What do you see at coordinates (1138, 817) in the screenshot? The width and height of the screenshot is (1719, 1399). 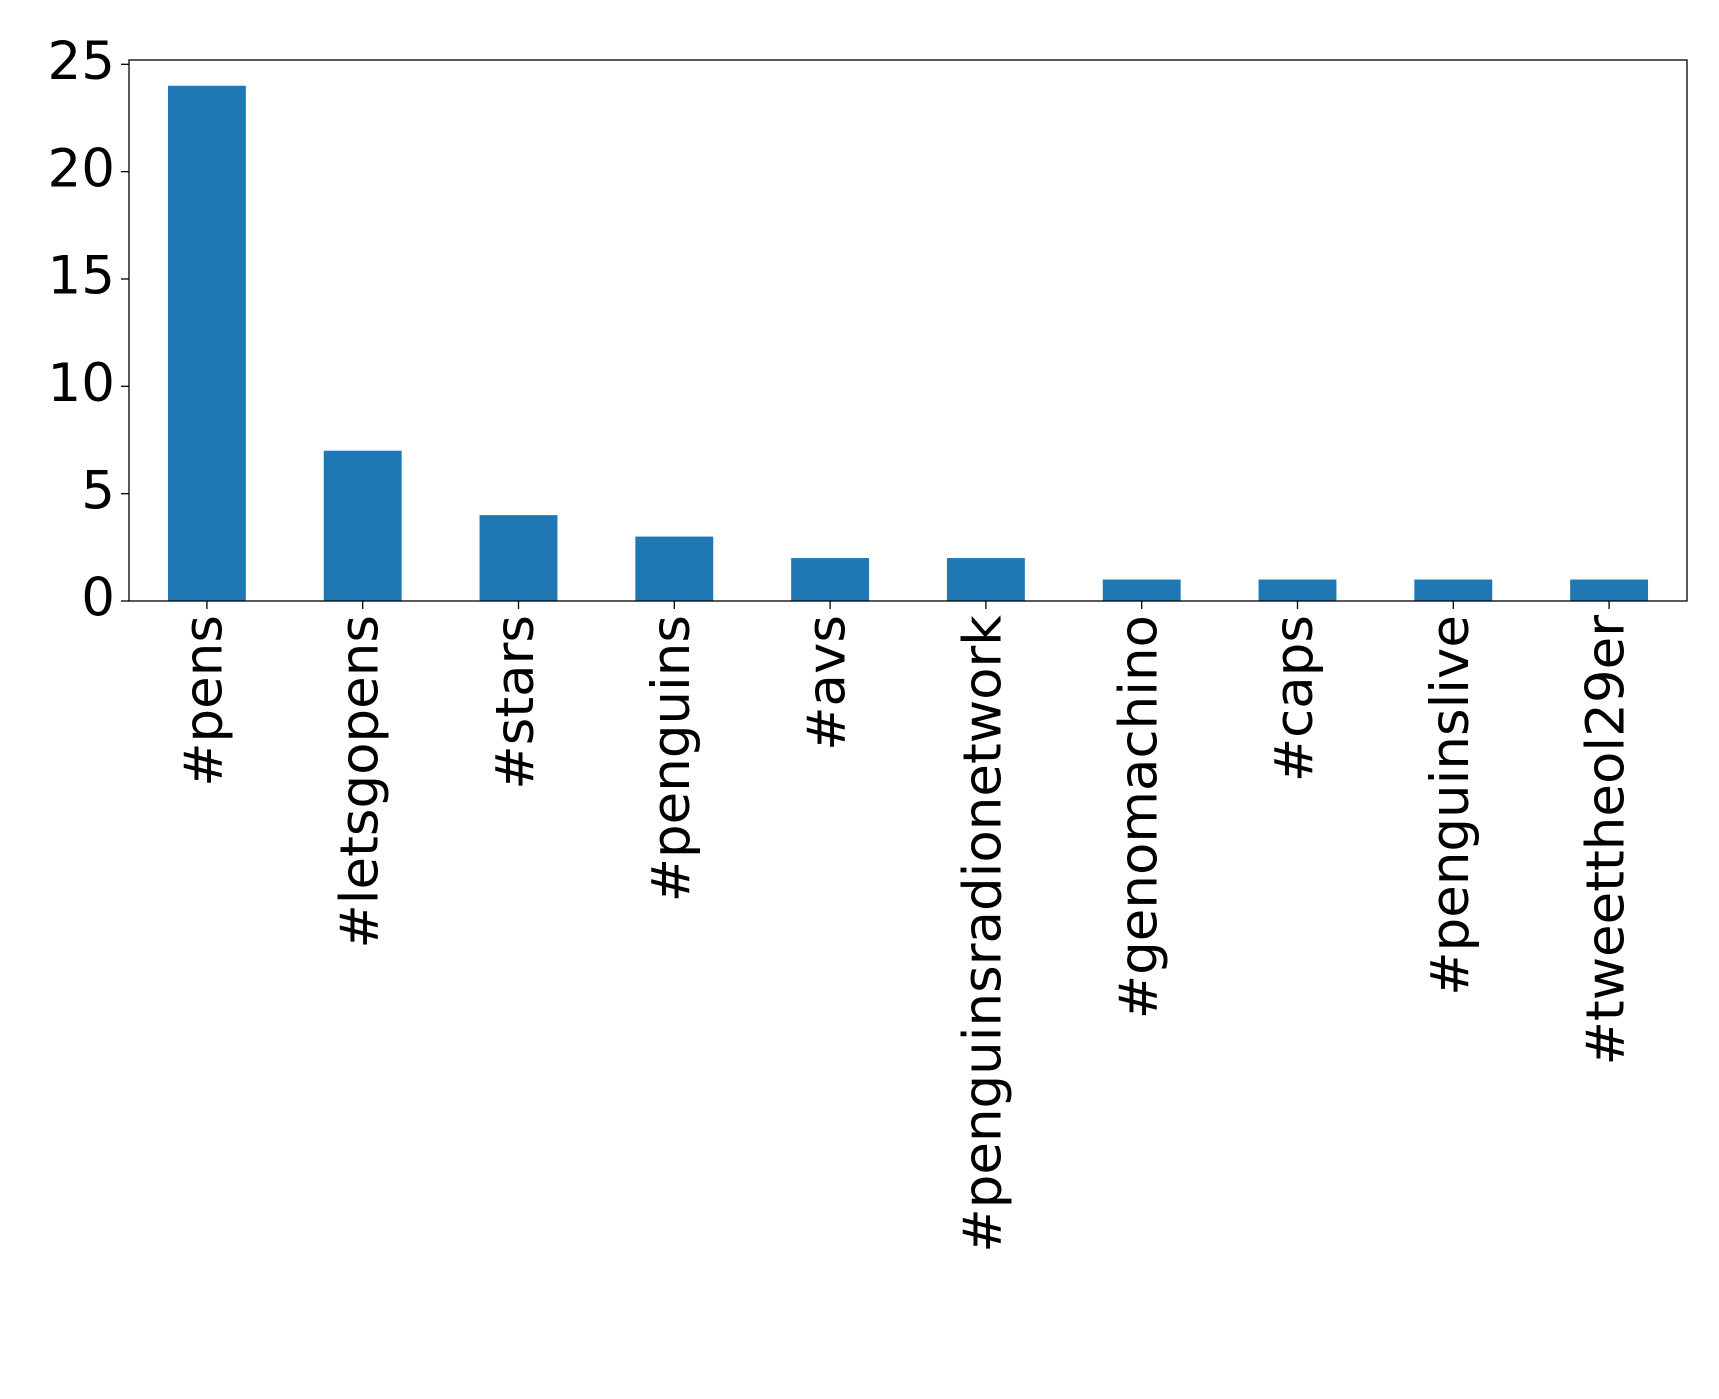 I see `x-tick-label: #genomachino` at bounding box center [1138, 817].